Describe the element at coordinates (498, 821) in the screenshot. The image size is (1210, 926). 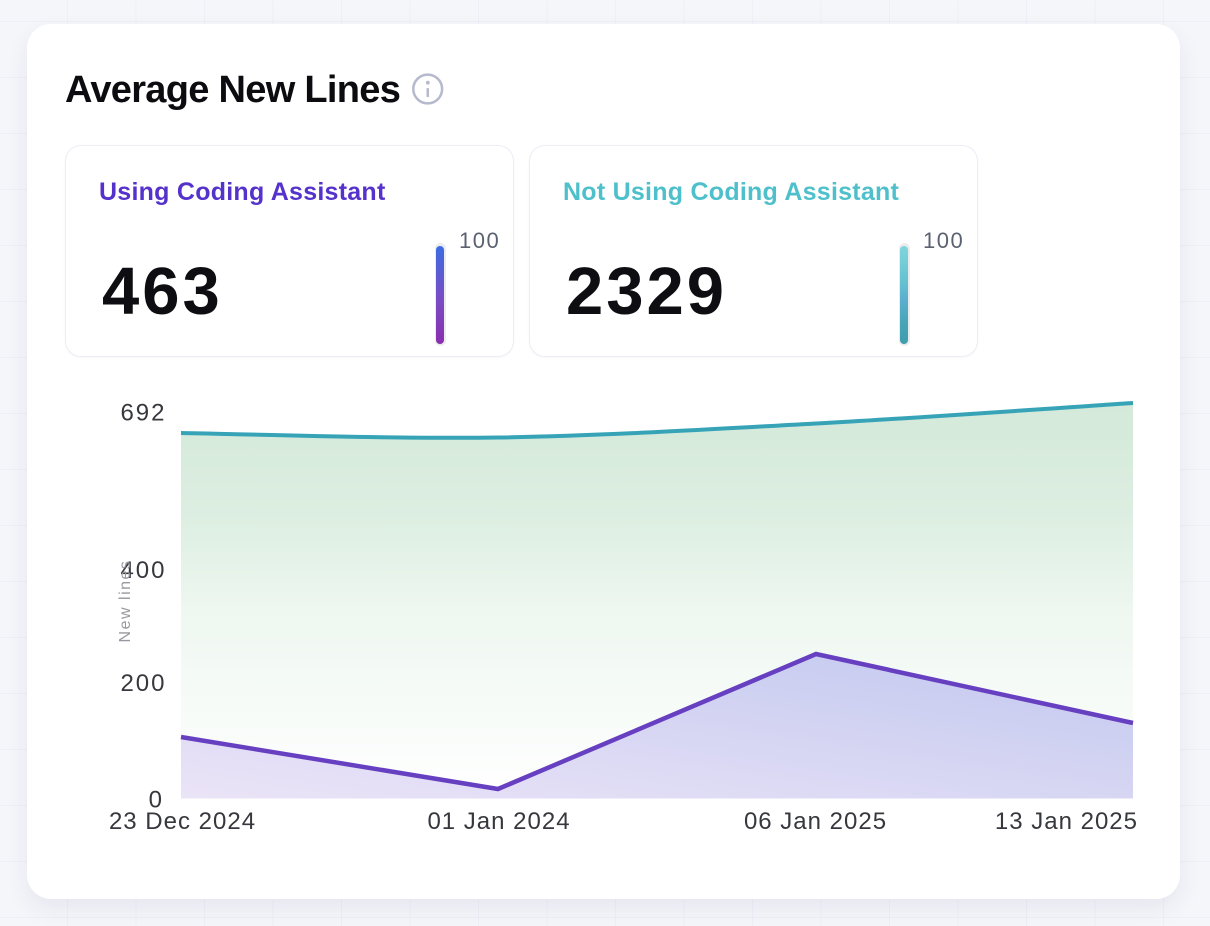
I see `svg-text: 01 Jan 2024` at that location.